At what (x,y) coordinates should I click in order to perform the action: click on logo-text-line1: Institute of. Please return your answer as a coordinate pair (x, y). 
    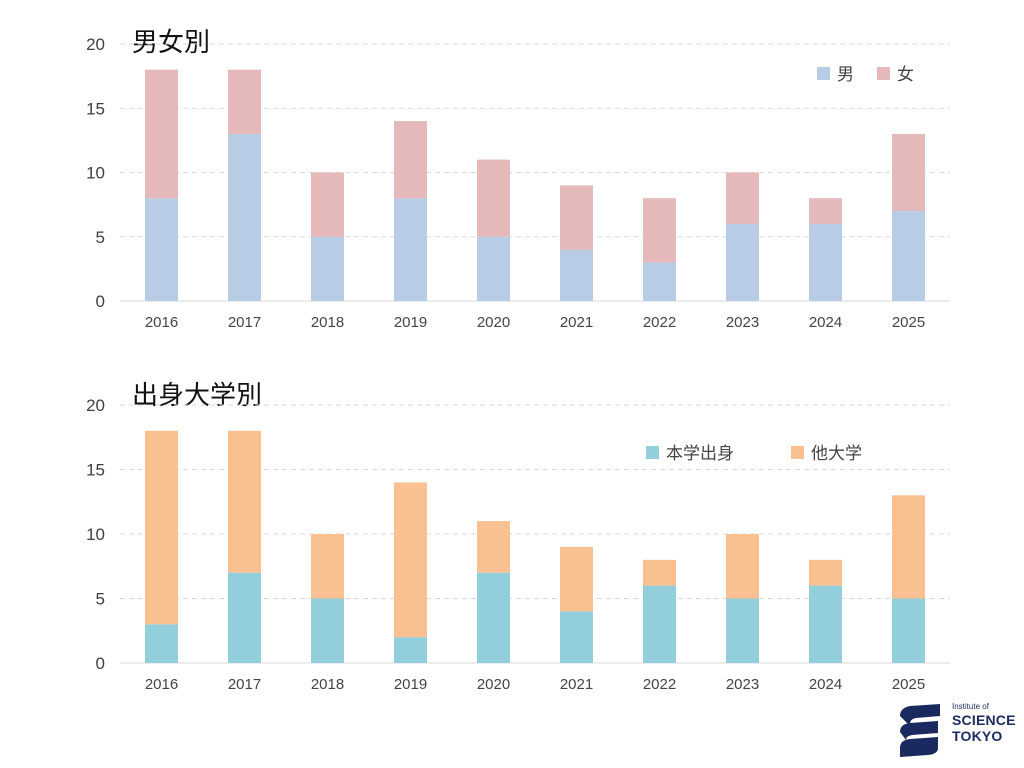
    Looking at the image, I should click on (970, 706).